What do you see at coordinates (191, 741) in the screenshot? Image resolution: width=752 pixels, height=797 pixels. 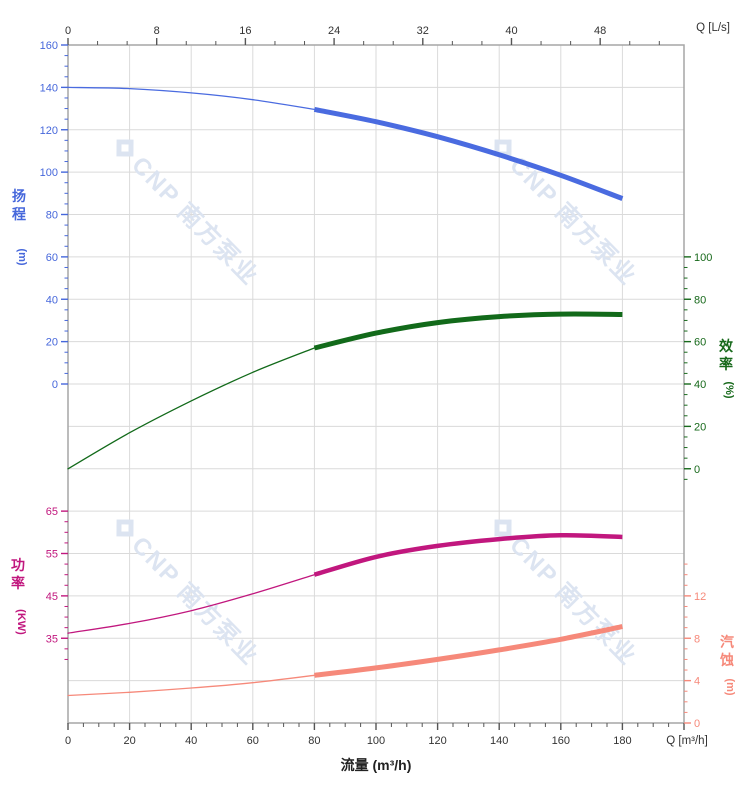 I see `bottom-tick-label: 40` at bounding box center [191, 741].